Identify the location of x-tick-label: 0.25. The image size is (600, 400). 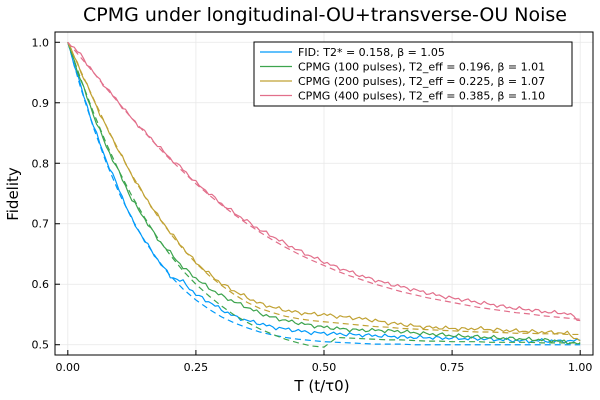
(196, 367).